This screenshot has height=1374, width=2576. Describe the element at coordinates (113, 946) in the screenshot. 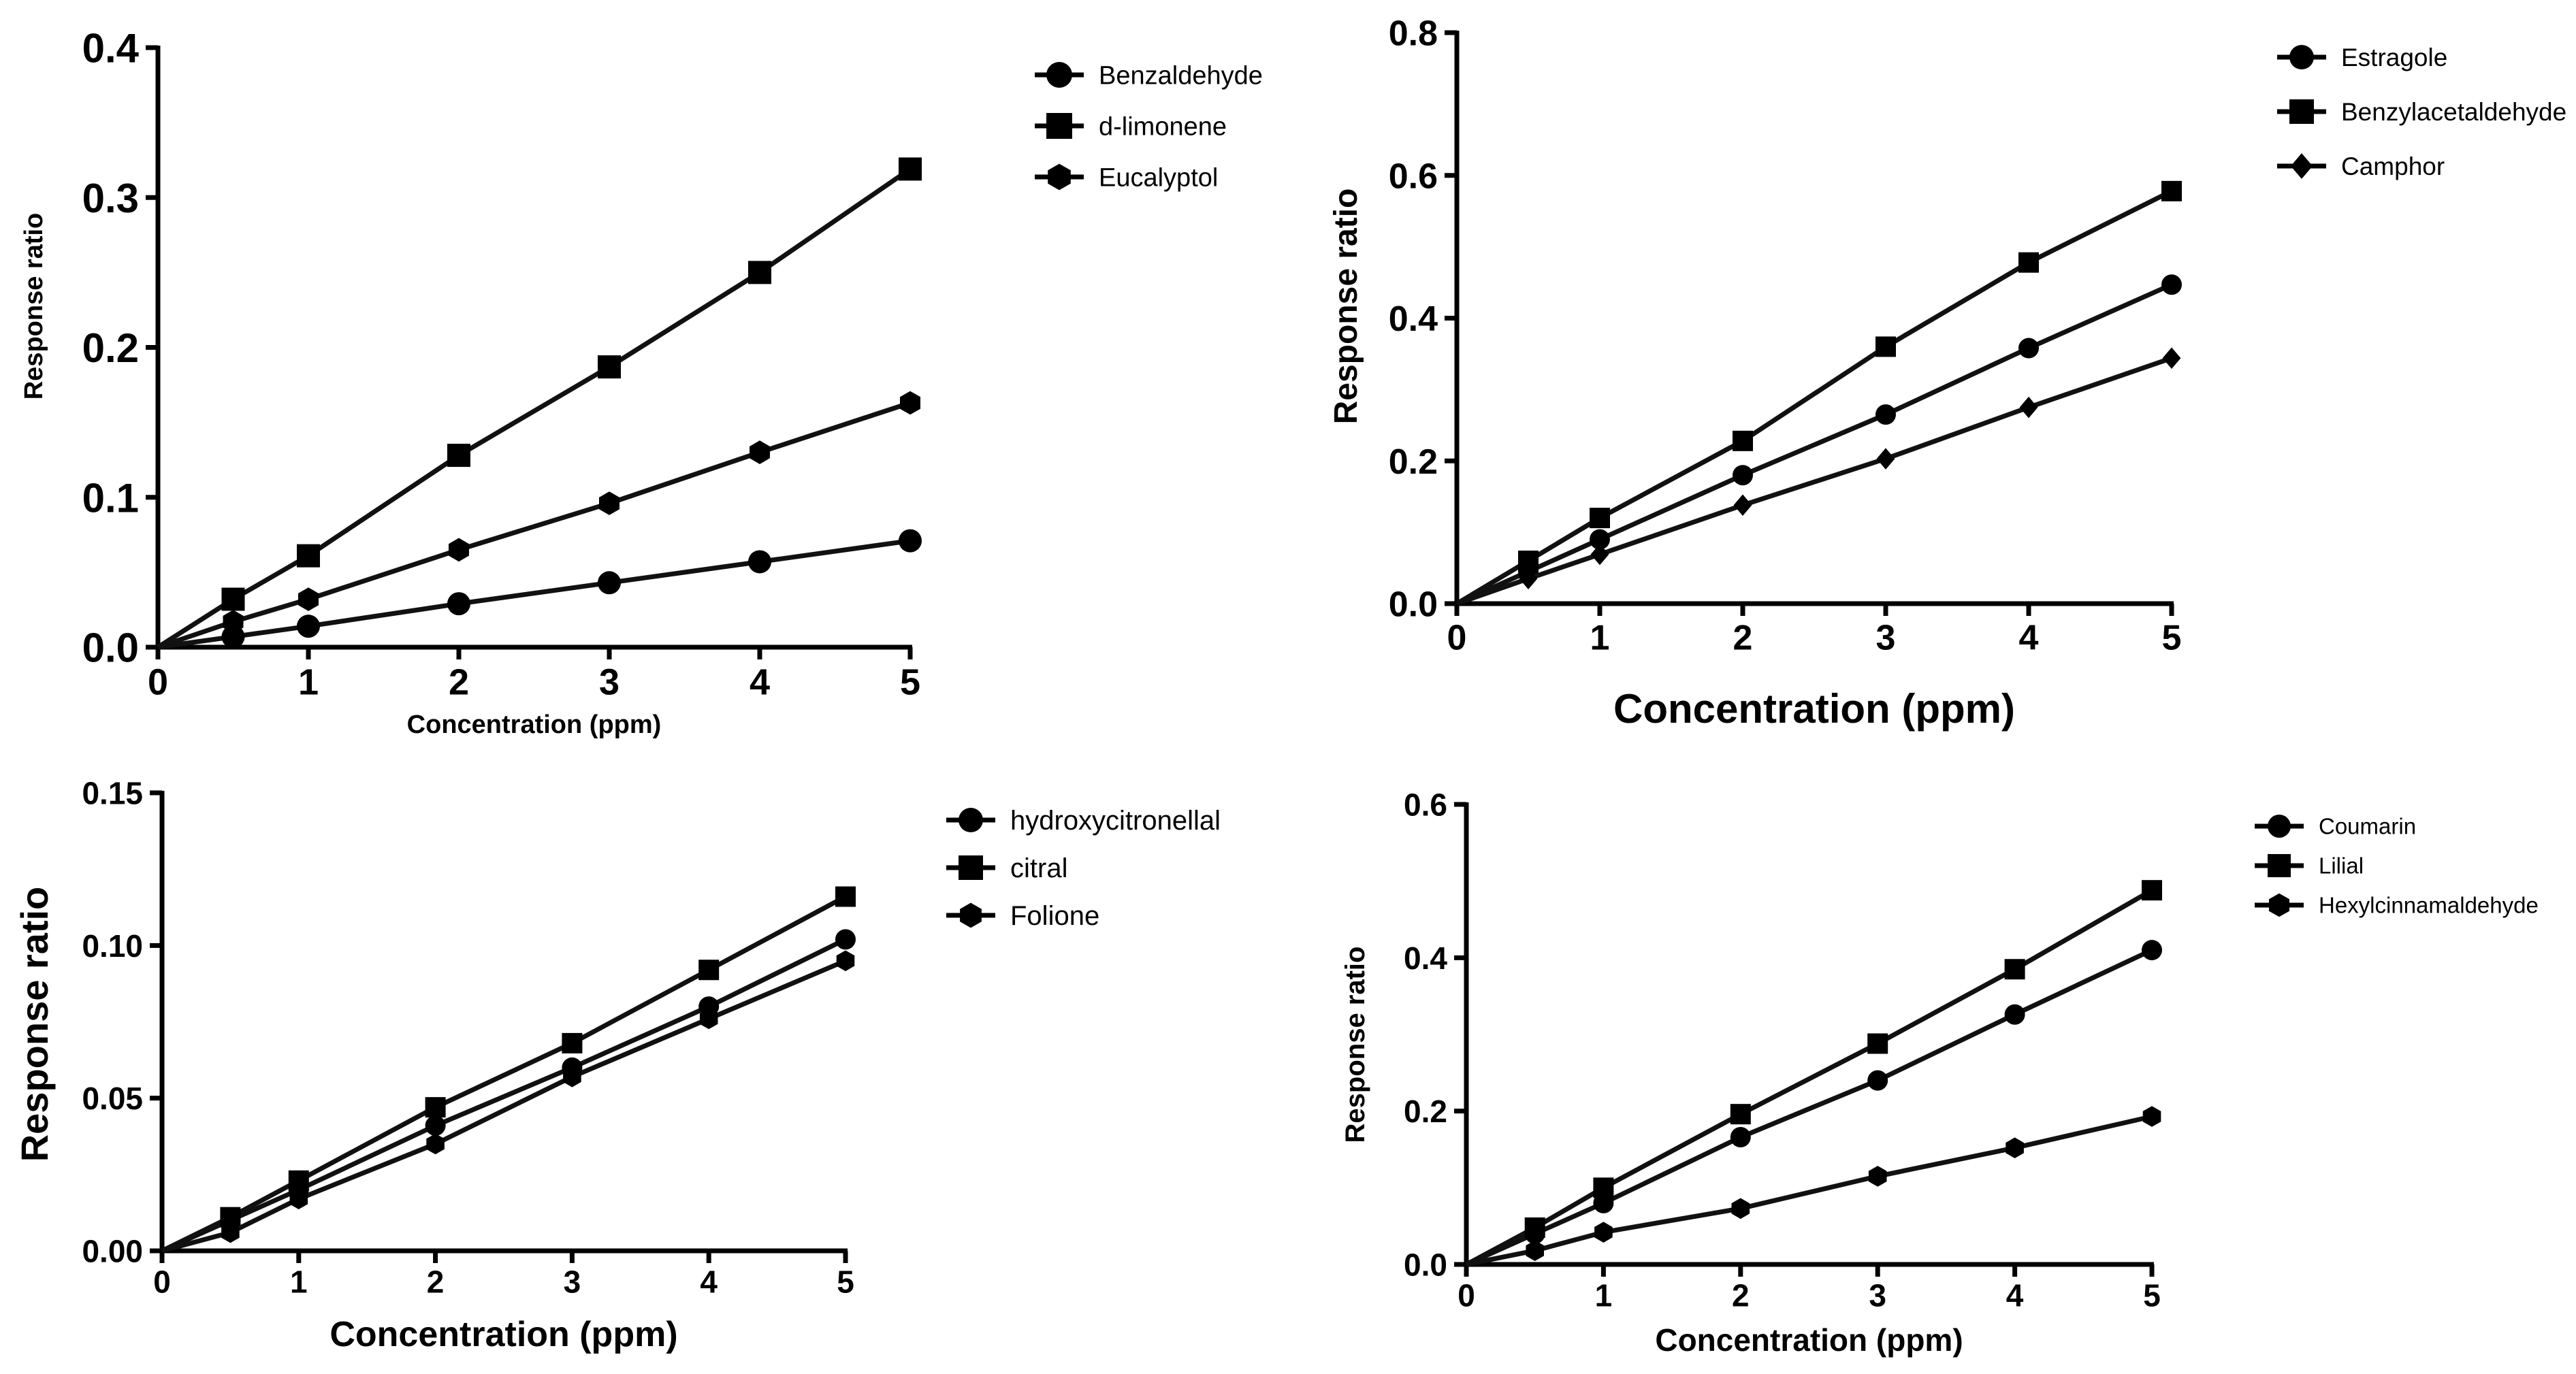

I see `y-tick-label: 0.10` at that location.